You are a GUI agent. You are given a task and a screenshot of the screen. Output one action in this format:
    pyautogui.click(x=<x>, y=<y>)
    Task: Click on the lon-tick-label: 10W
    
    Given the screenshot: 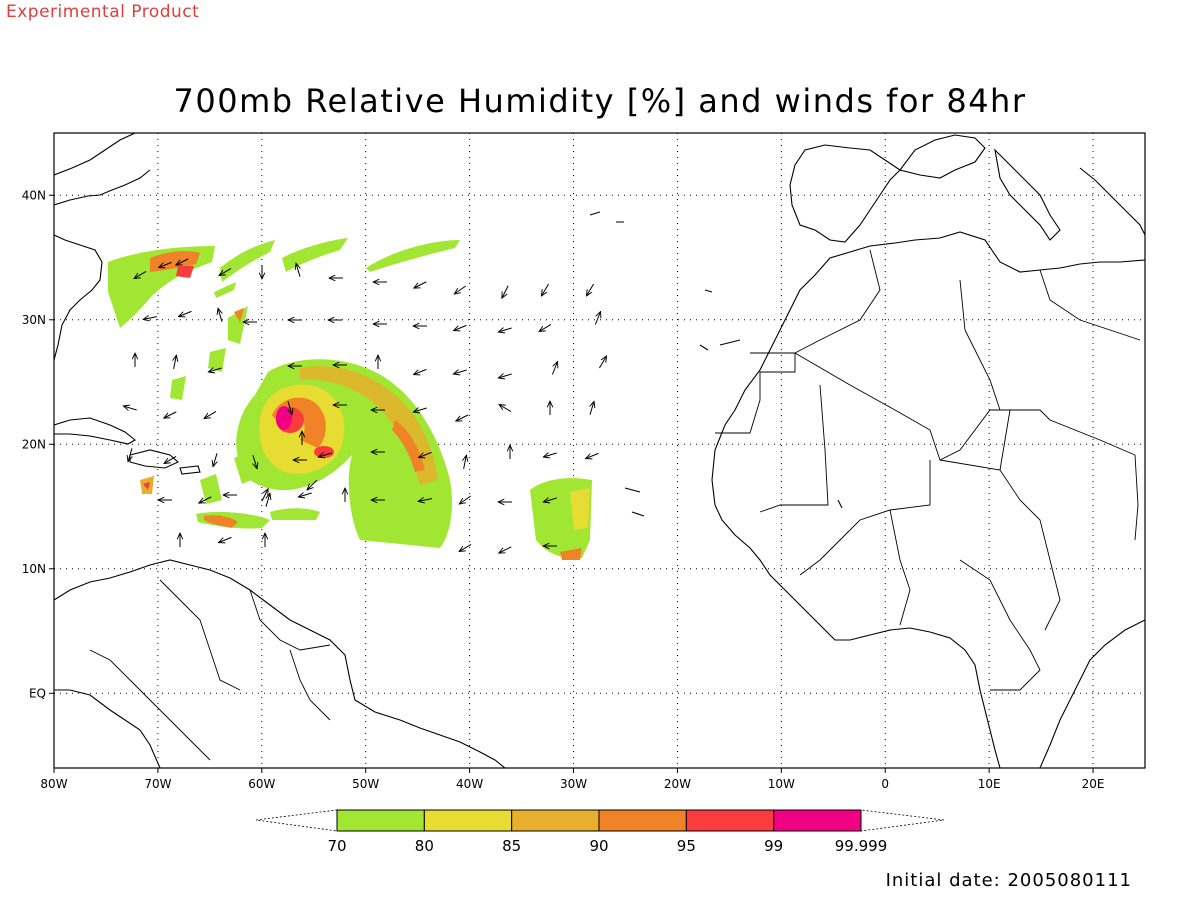 What is the action you would take?
    pyautogui.click(x=781, y=784)
    